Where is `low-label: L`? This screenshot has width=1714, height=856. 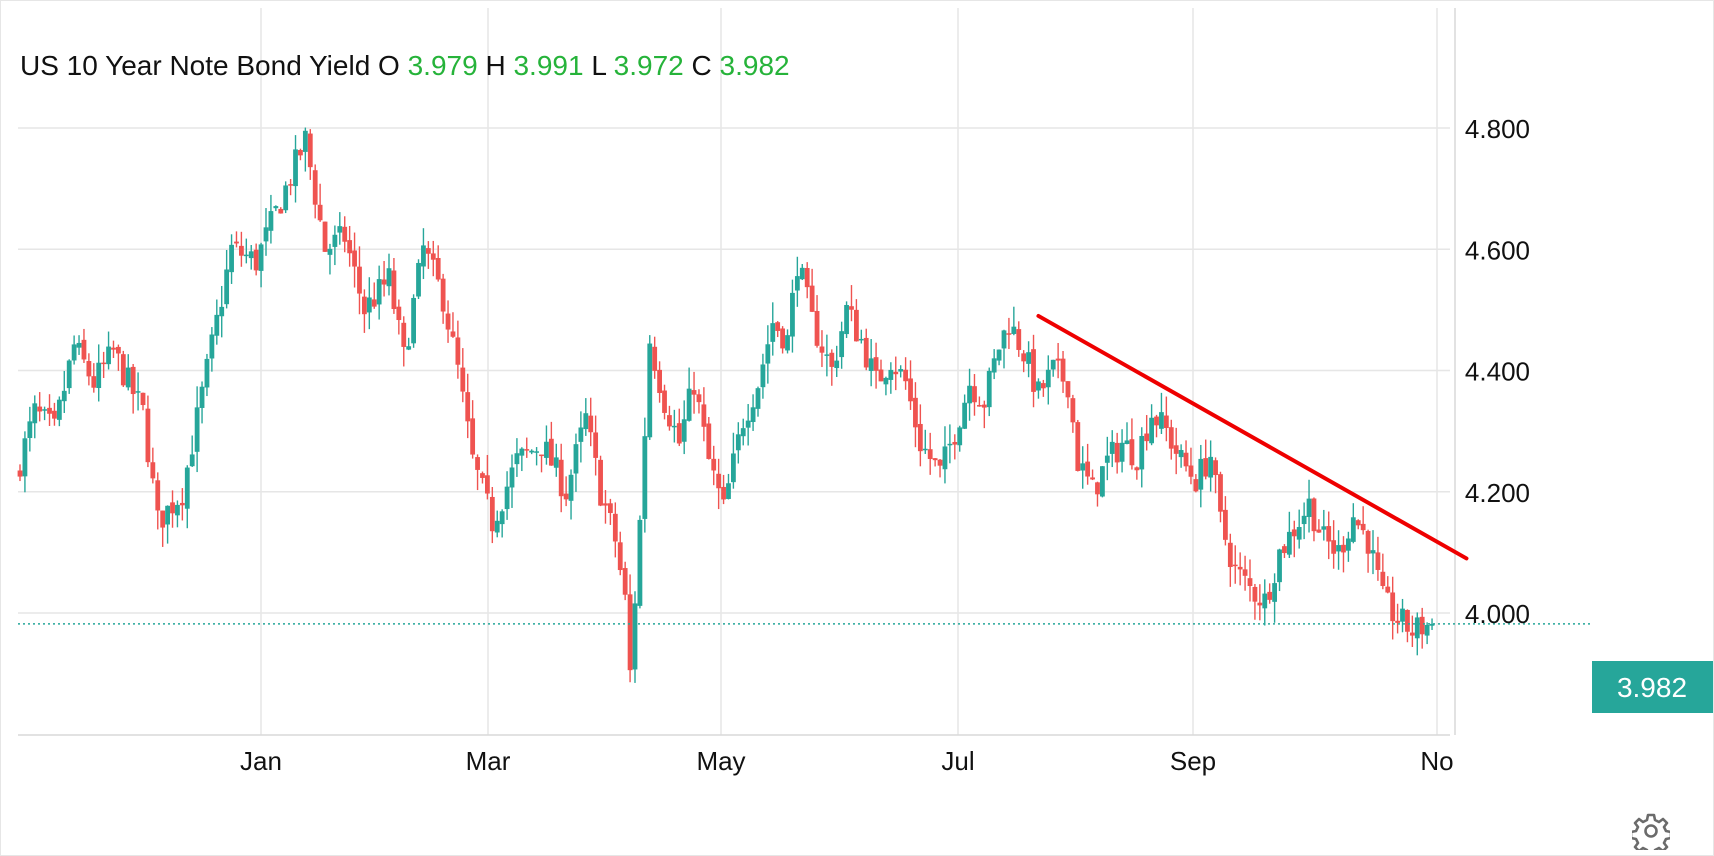
low-label: L is located at coordinates (598, 65).